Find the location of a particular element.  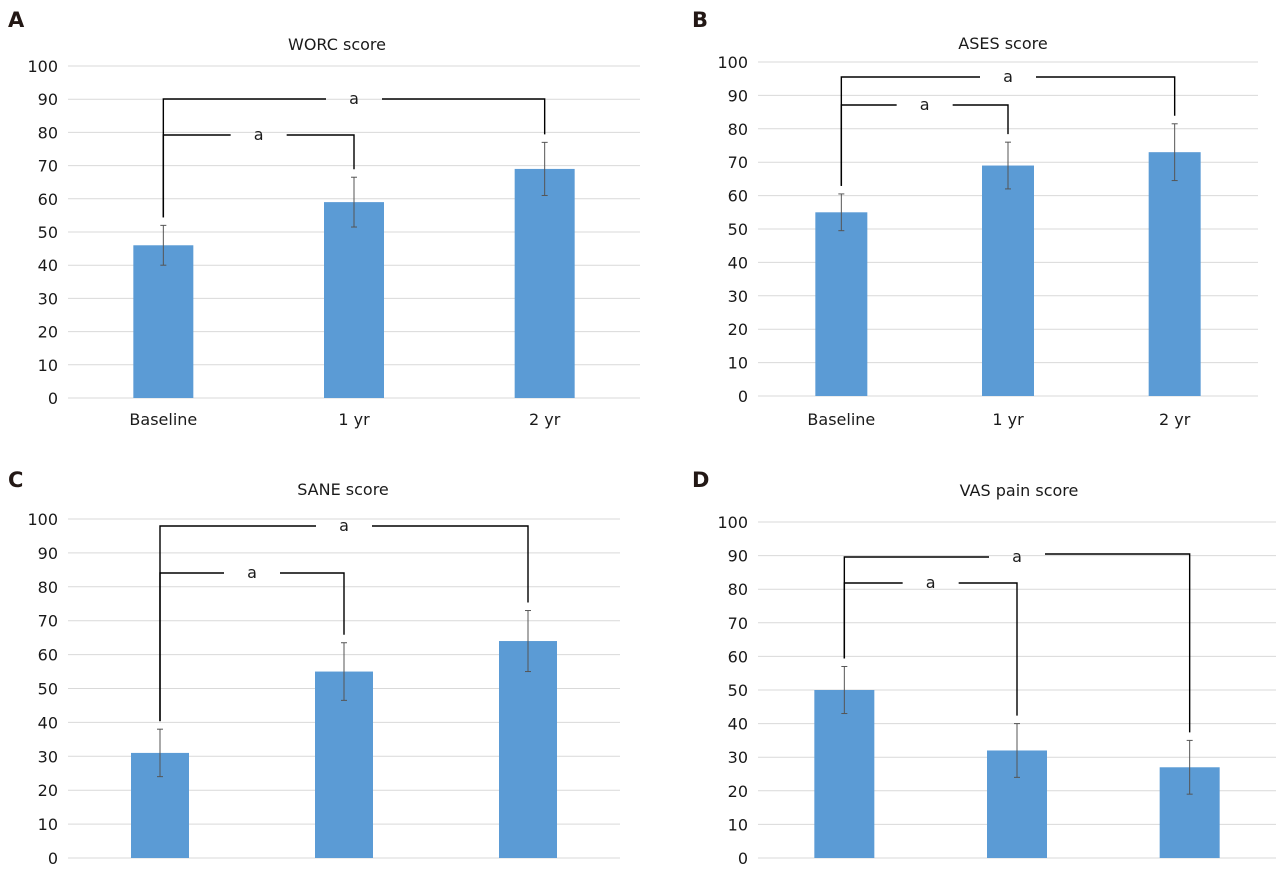

panel-letter: A is located at coordinates (16, 20).